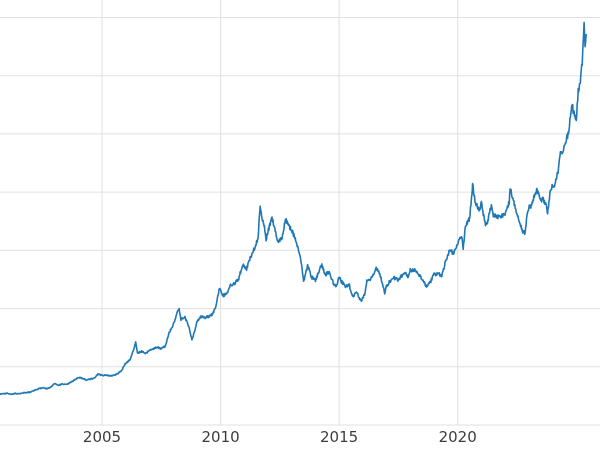 Image resolution: width=600 pixels, height=450 pixels. I want to click on x-tick-label: 2005, so click(102, 437).